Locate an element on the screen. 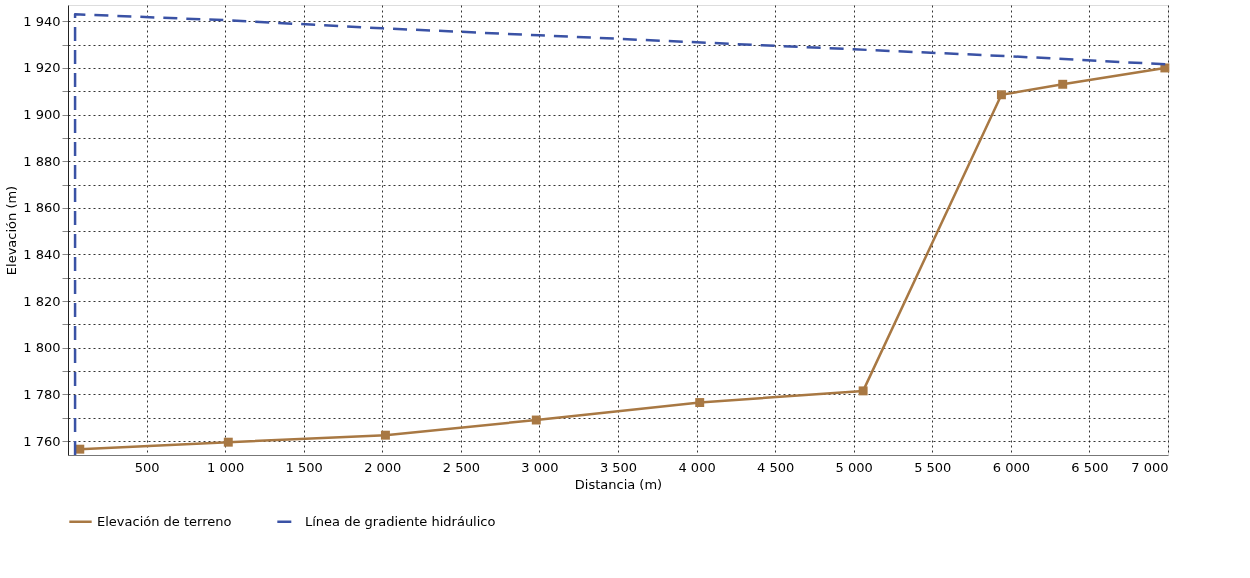 The image size is (1250, 578). x-tick-label: 5 500 is located at coordinates (933, 467).